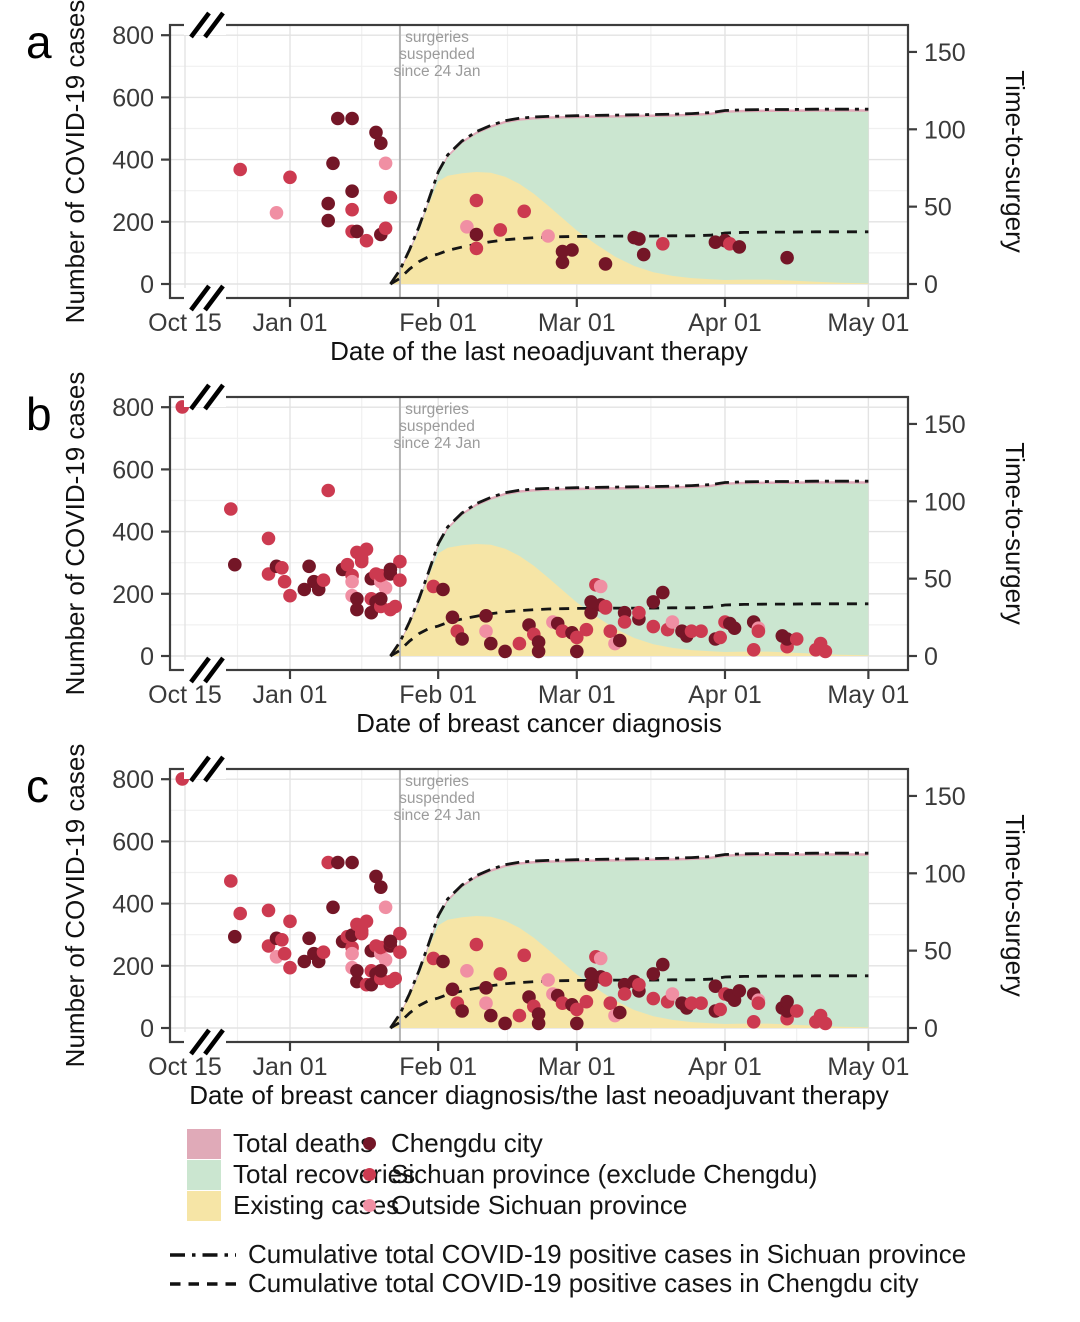 This screenshot has width=1080, height=1322. Describe the element at coordinates (945, 797) in the screenshot. I see `y-right-tick-label: 150` at that location.